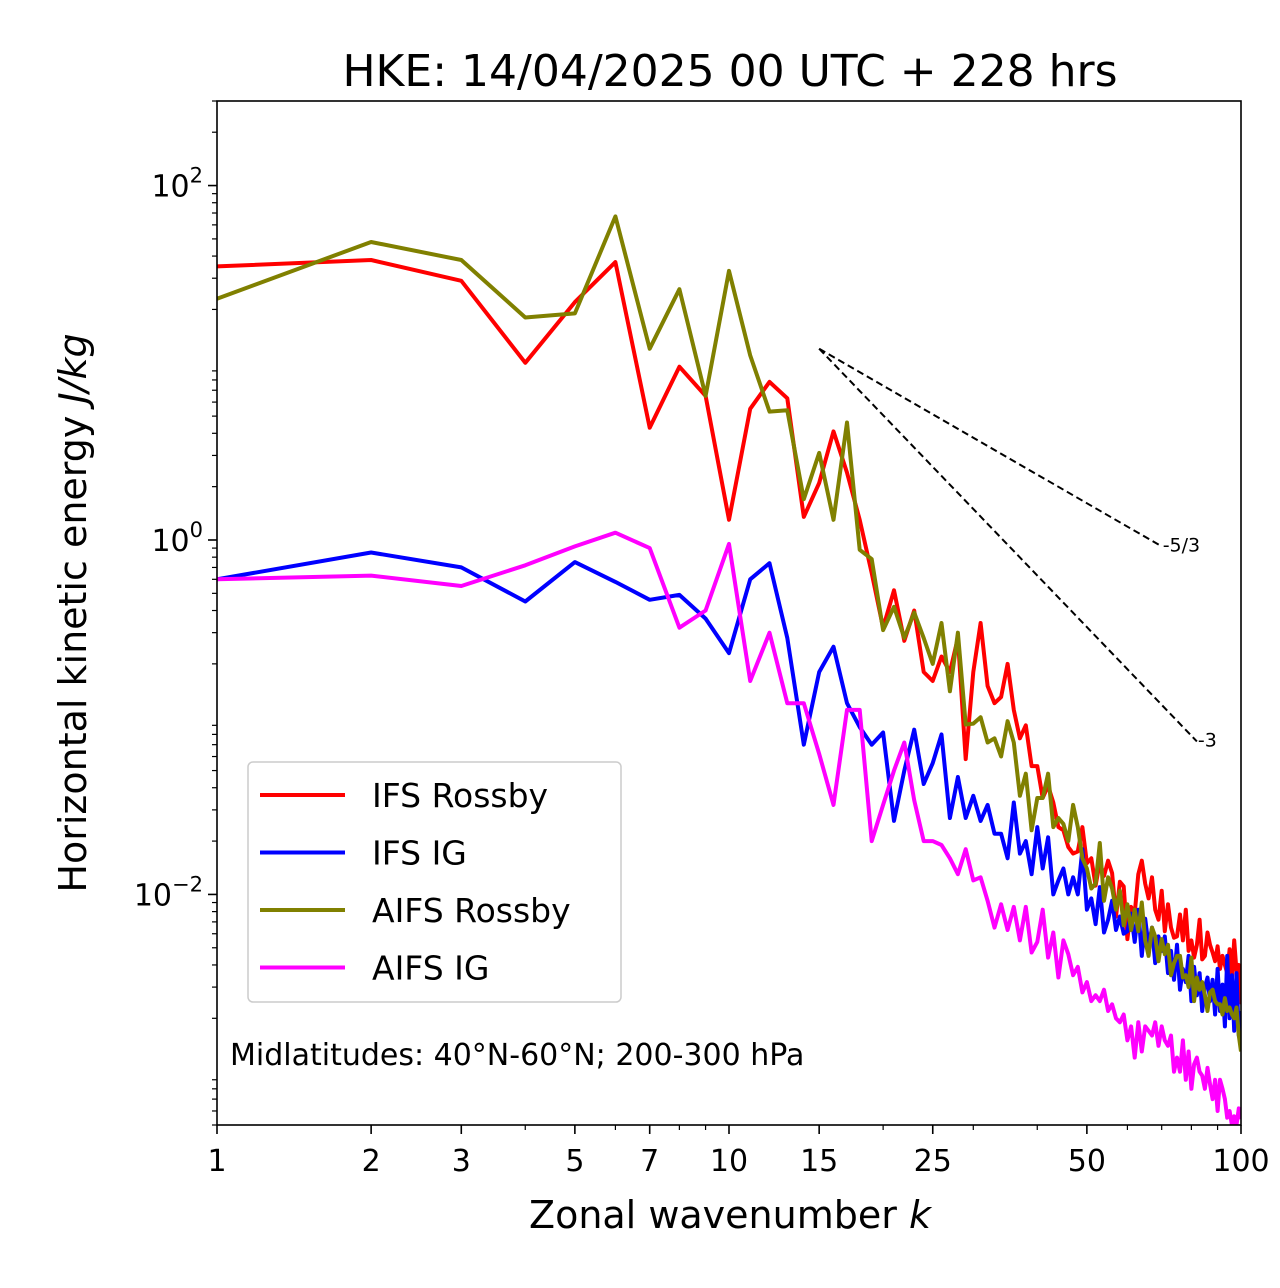 This screenshot has height=1288, width=1280. I want to click on x-tick-label: 100, so click(1240, 1161).